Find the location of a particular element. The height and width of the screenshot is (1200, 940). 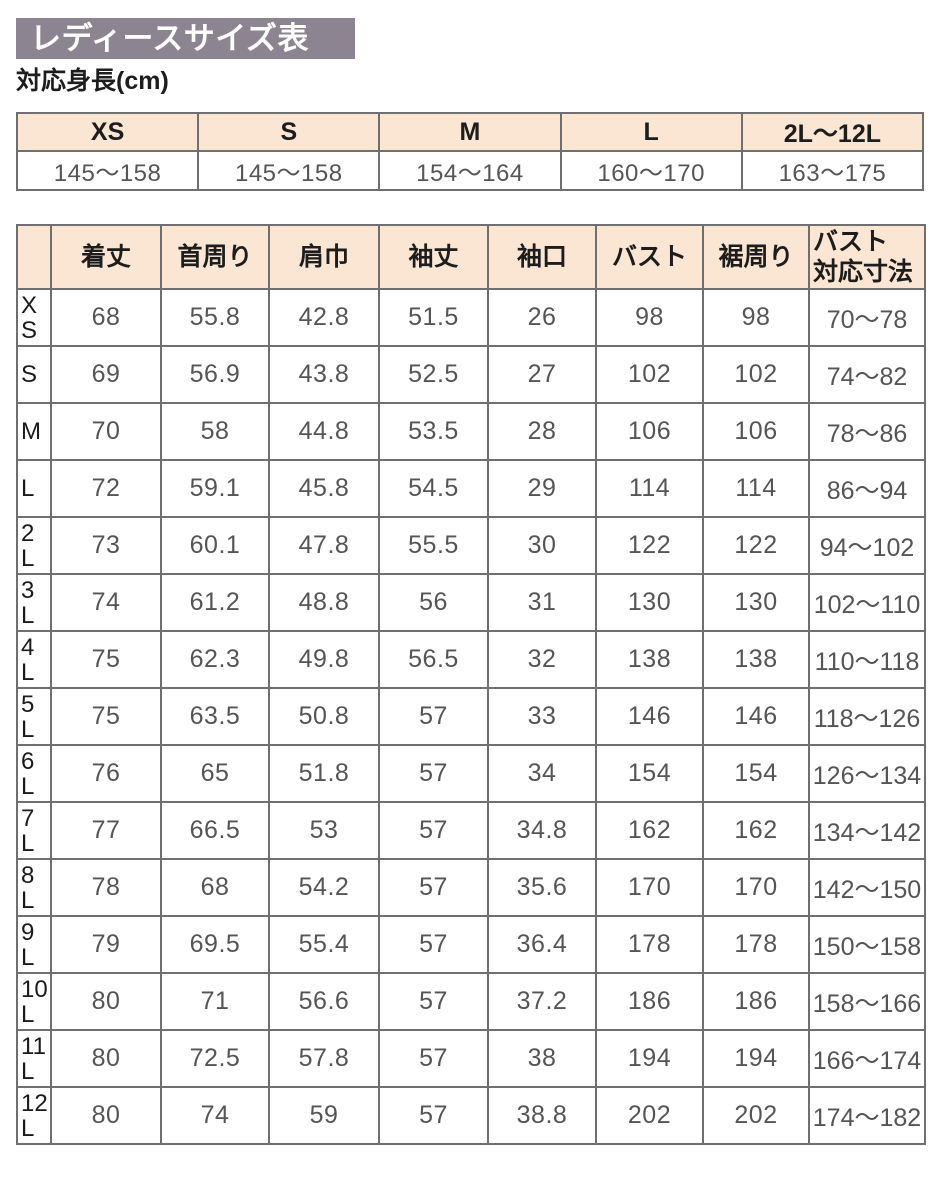

measurement-cell: 60.1 is located at coordinates (215, 545).